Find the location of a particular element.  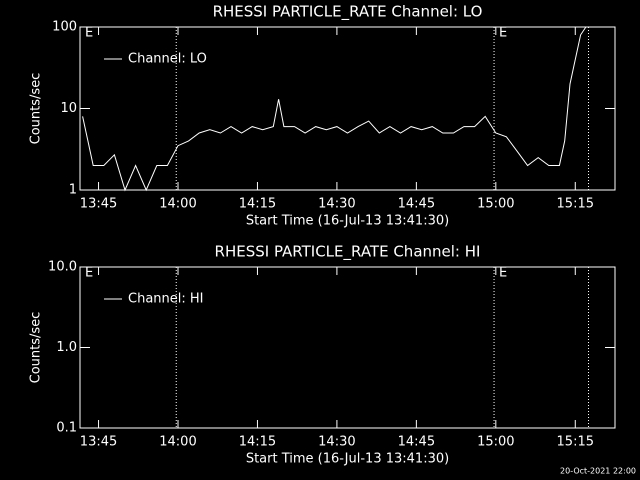

y-tick-label: 10.0 is located at coordinates (62, 267).